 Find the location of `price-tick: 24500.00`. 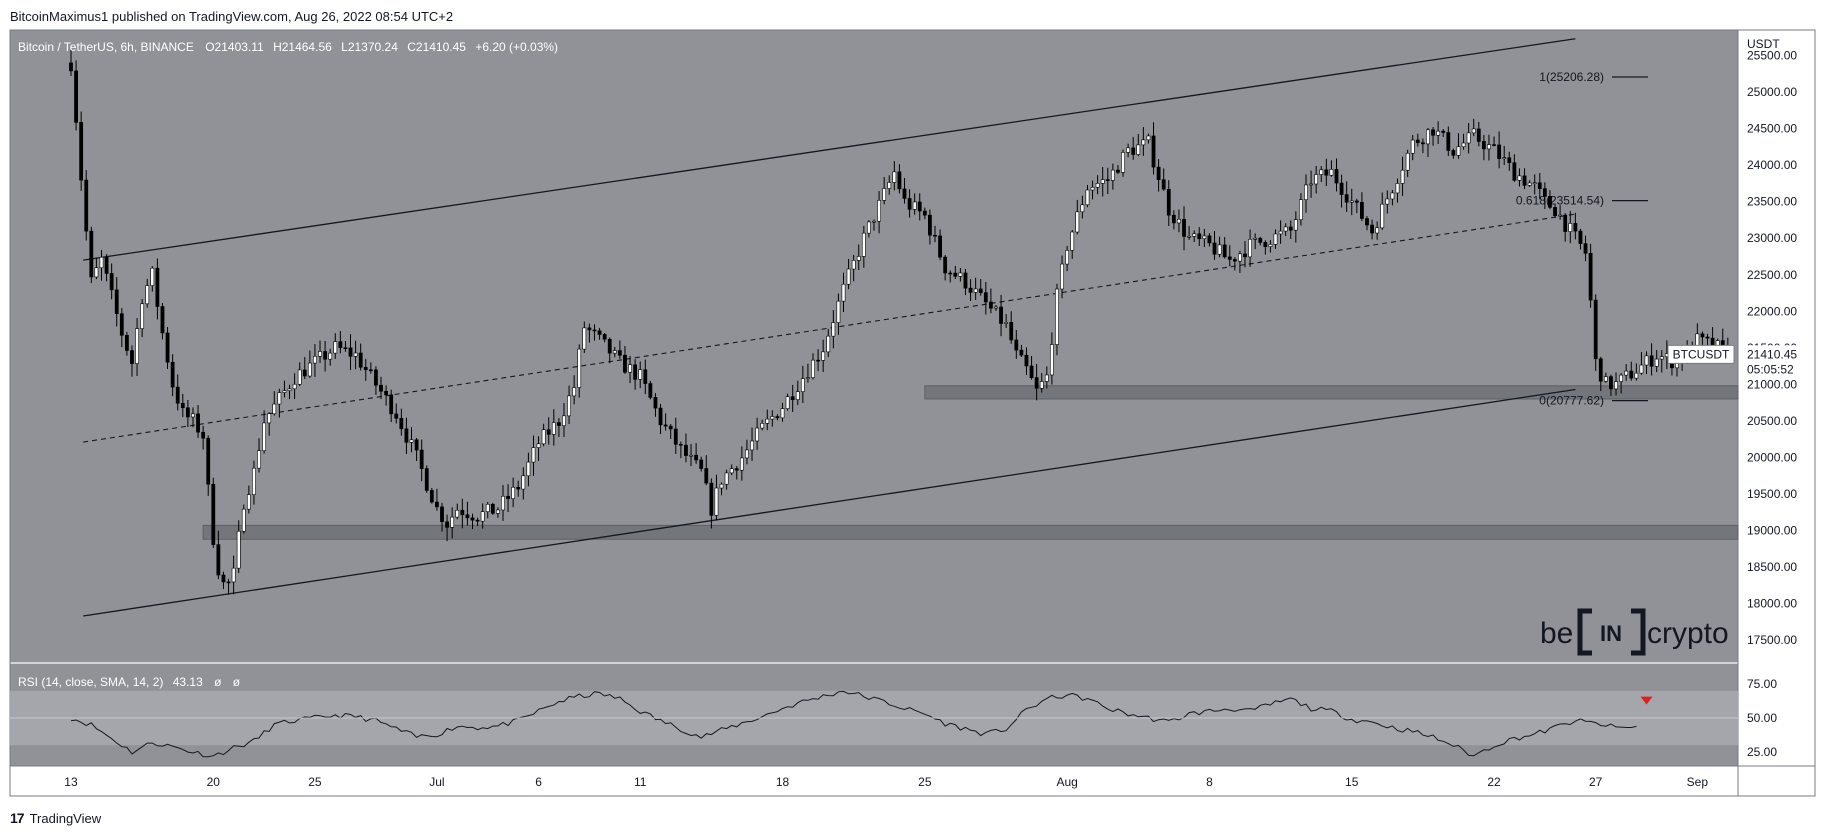

price-tick: 24500.00 is located at coordinates (1772, 129).